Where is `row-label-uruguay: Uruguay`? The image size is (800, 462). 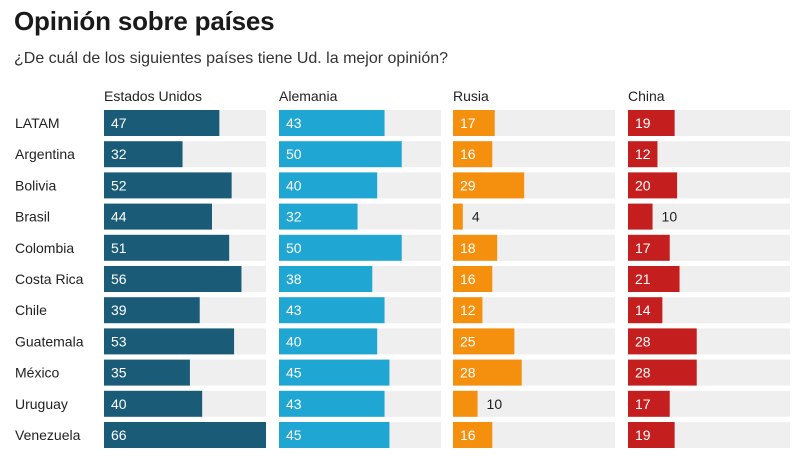
row-label-uruguay: Uruguay is located at coordinates (41, 404).